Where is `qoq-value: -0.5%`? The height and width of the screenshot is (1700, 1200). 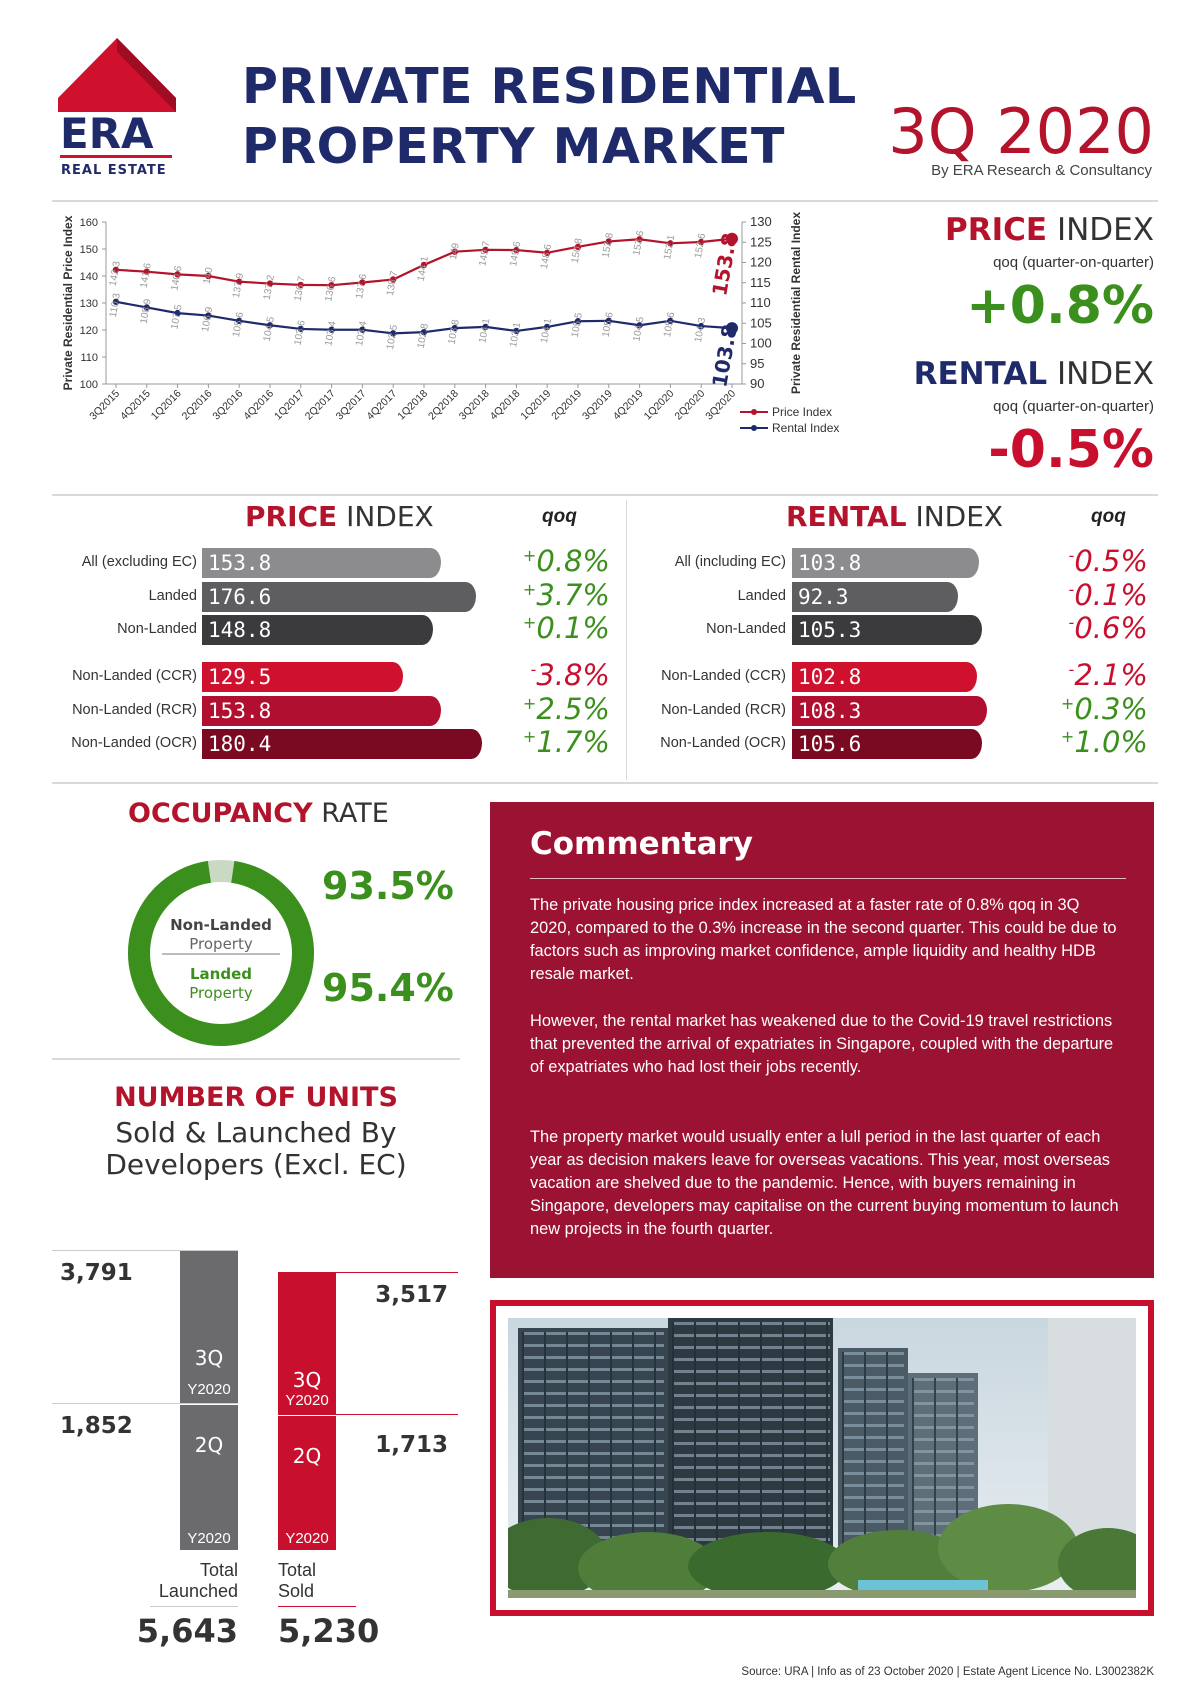
qoq-value: -0.5% is located at coordinates (1108, 561).